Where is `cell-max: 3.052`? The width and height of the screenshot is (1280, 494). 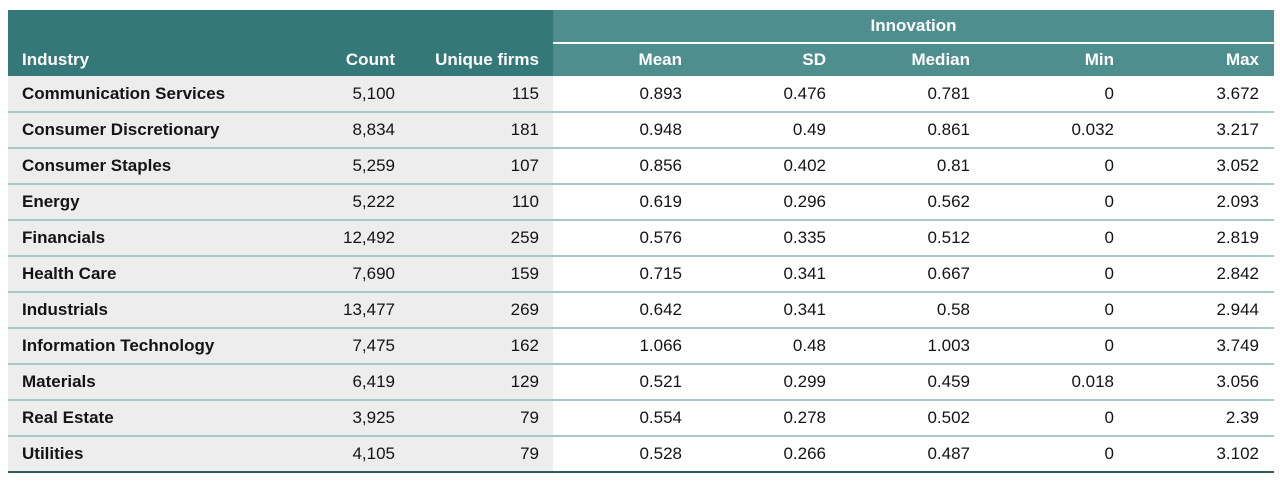
cell-max: 3.052 is located at coordinates (1202, 165).